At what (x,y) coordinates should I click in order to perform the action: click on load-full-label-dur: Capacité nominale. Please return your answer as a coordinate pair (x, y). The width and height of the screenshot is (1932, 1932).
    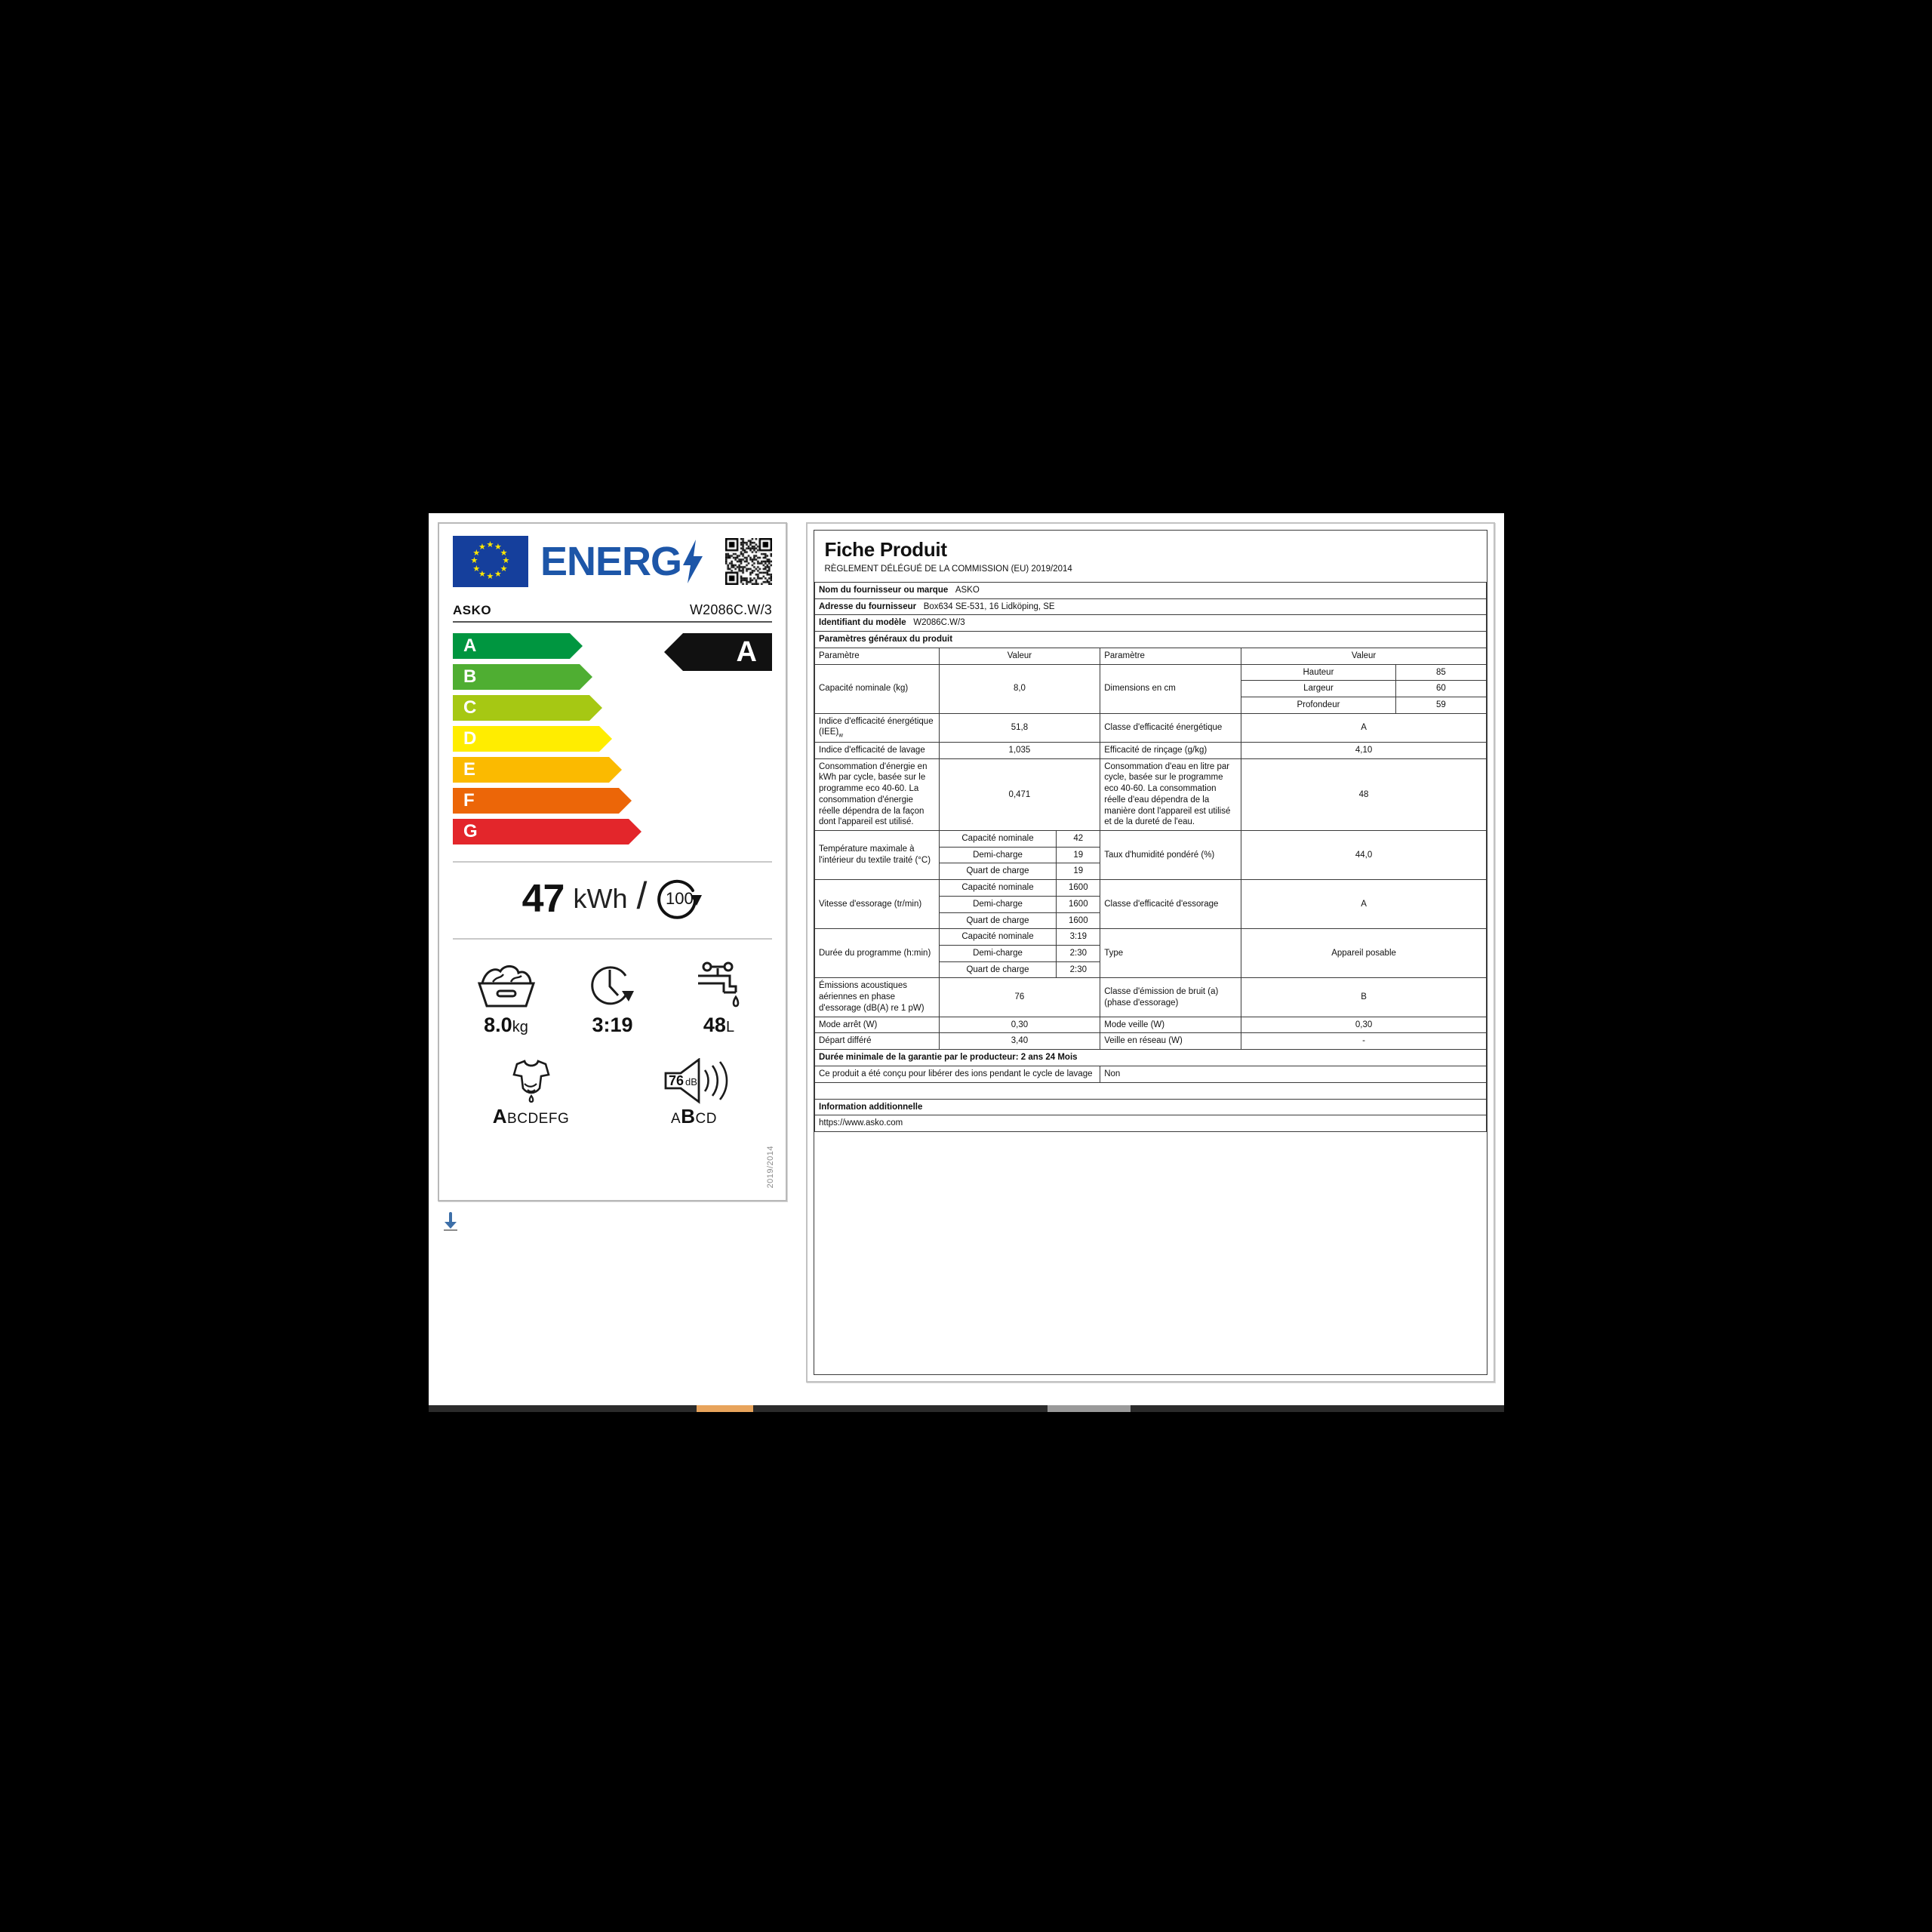
    Looking at the image, I should click on (997, 937).